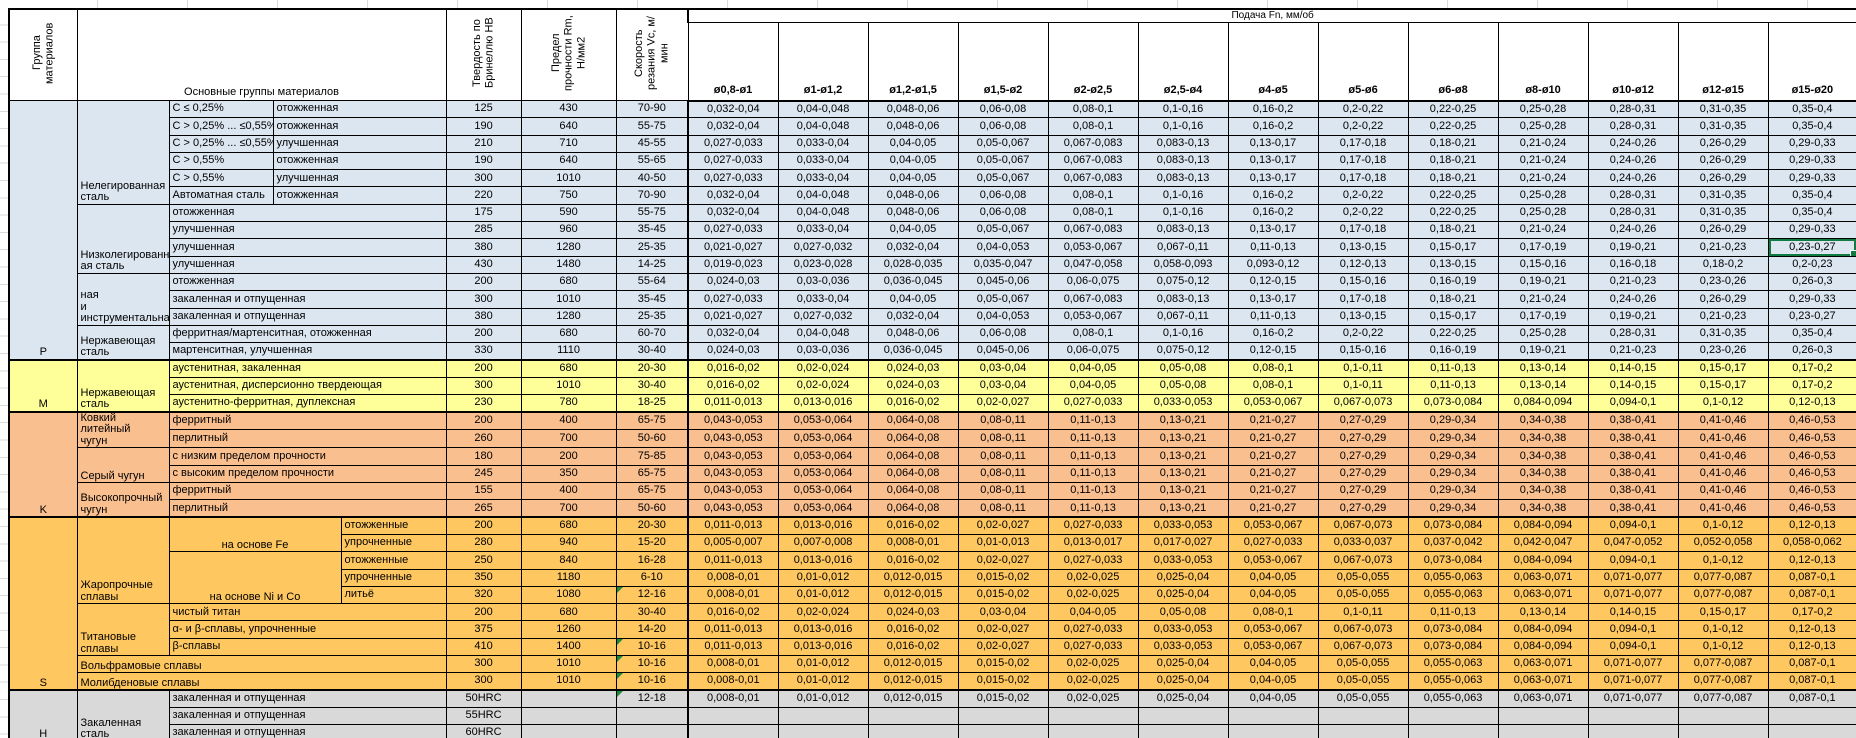 The width and height of the screenshot is (1856, 738). Describe the element at coordinates (1453, 664) in the screenshot. I see `feed-cell: 0,055-0,063` at that location.